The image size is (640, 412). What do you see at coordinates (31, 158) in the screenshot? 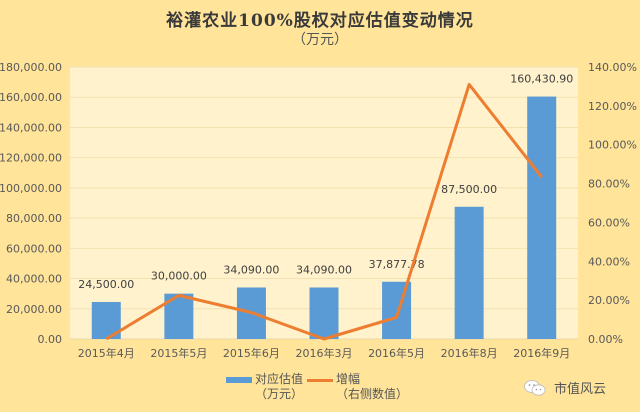
I see `left-axis-tick: 120,000.00` at bounding box center [31, 158].